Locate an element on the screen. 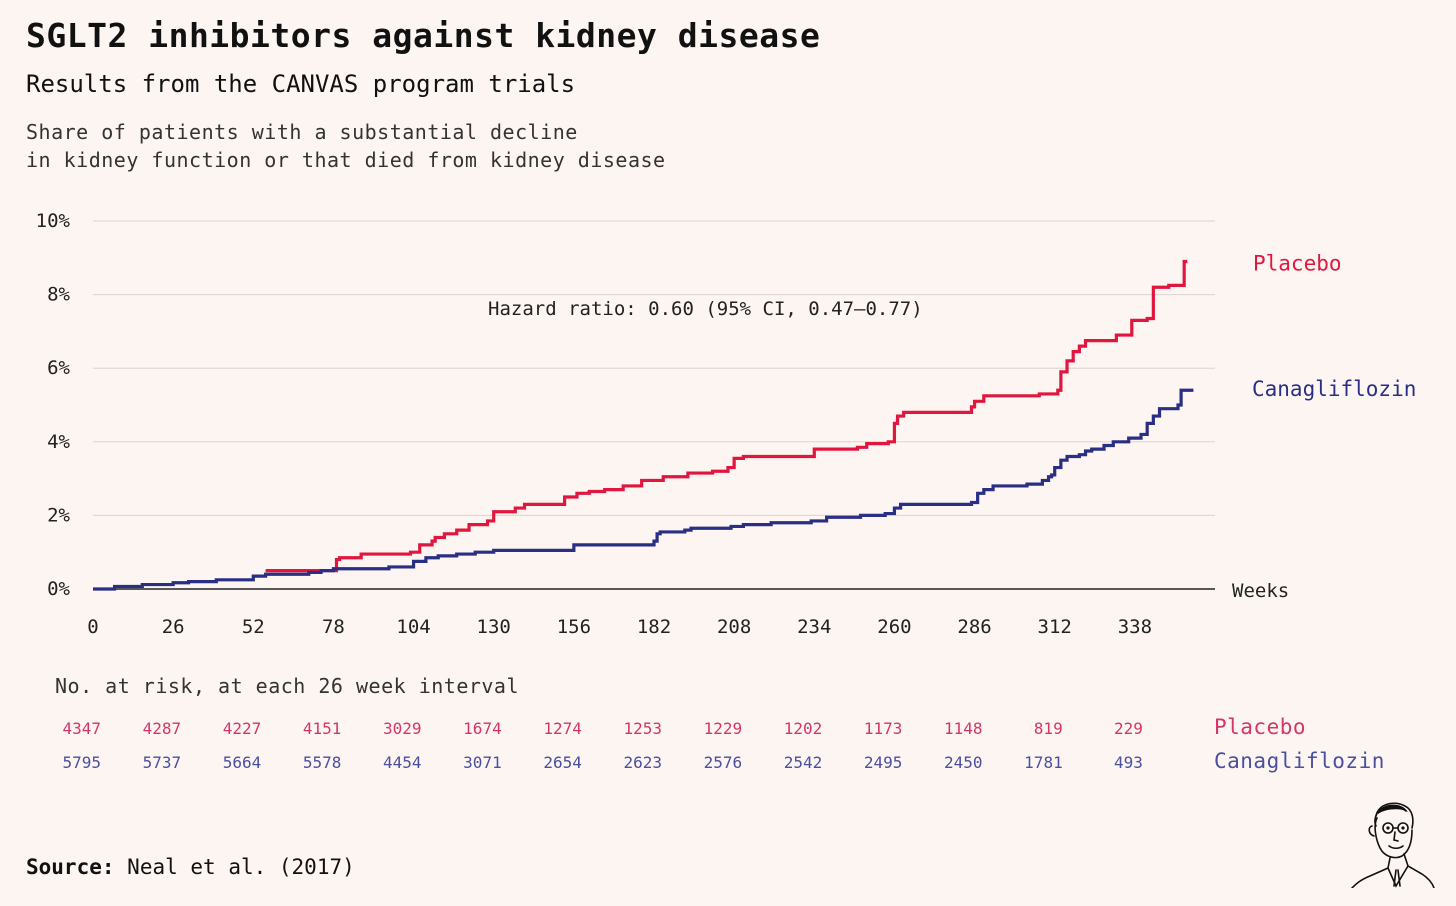 The image size is (1456, 906). x-tick-label: 104 is located at coordinates (413, 627).